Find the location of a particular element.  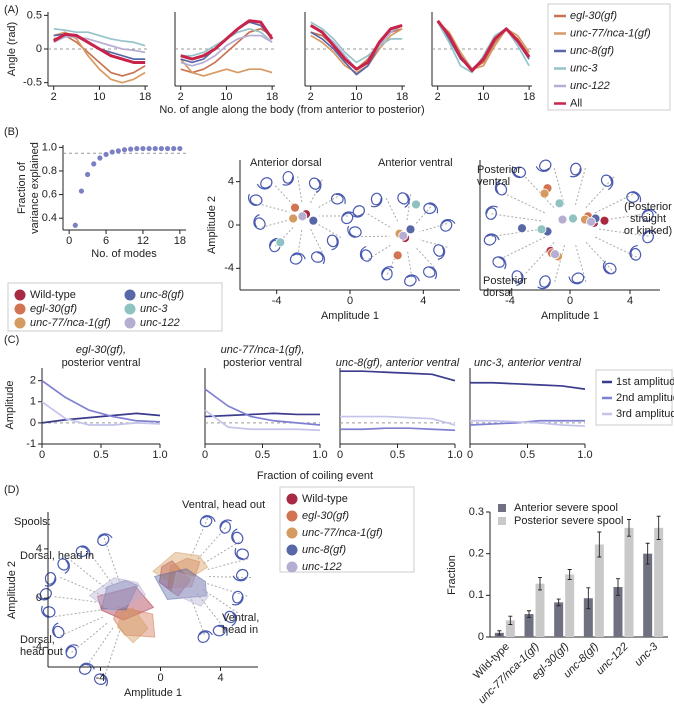

subplot-title: unc-8(gf), anterior ventral is located at coordinates (398, 363).